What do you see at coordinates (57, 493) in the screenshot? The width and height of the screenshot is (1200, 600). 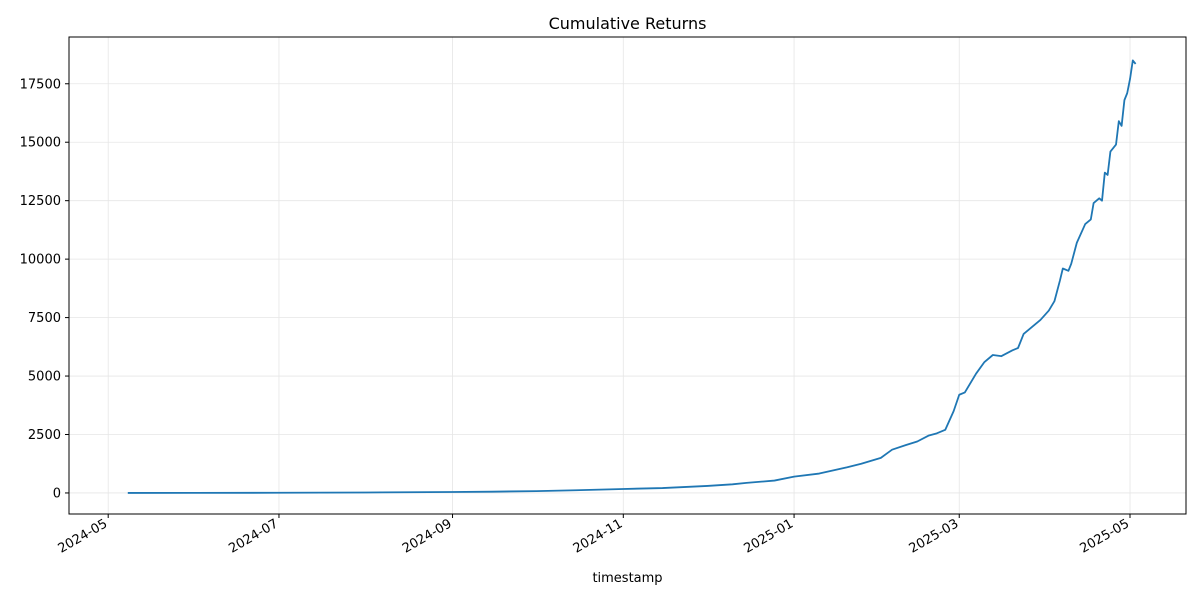 I see `y-tick-label: 0` at bounding box center [57, 493].